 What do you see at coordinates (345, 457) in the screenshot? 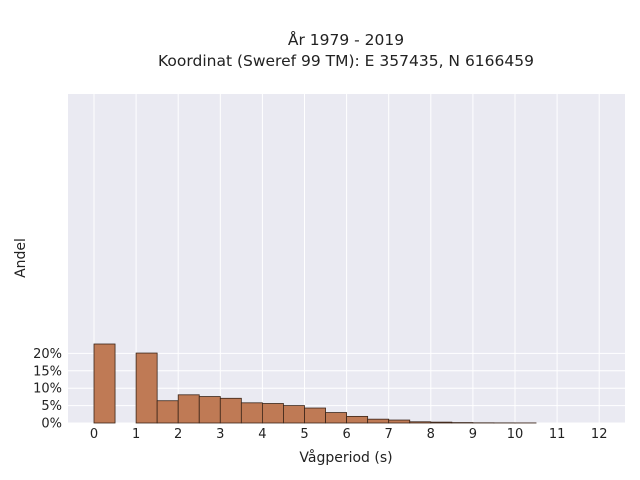
I see `x-axis-label: Vågperiod (s)` at bounding box center [345, 457].